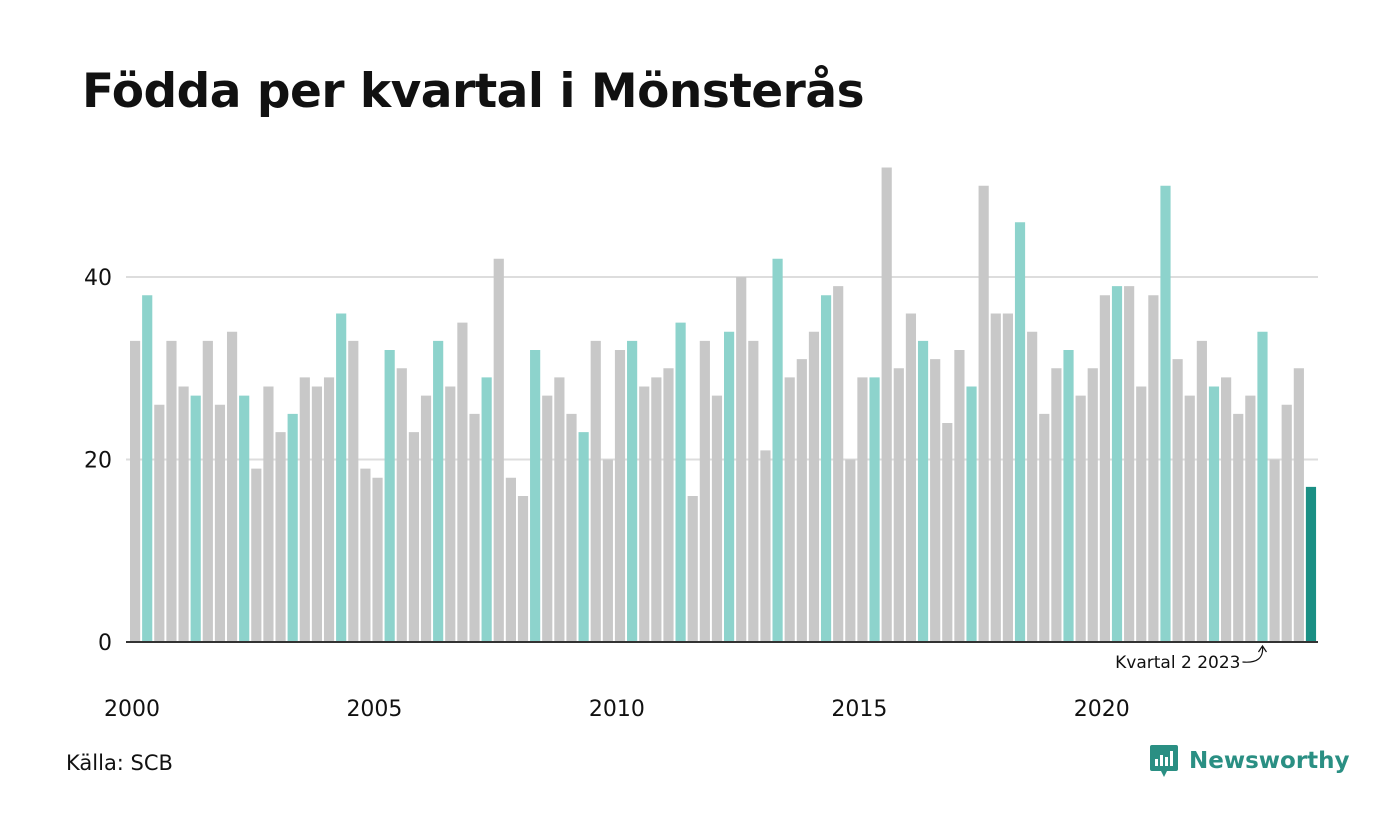 This screenshot has width=1400, height=840. I want to click on brand-logo: Newsworthy, so click(1249, 761).